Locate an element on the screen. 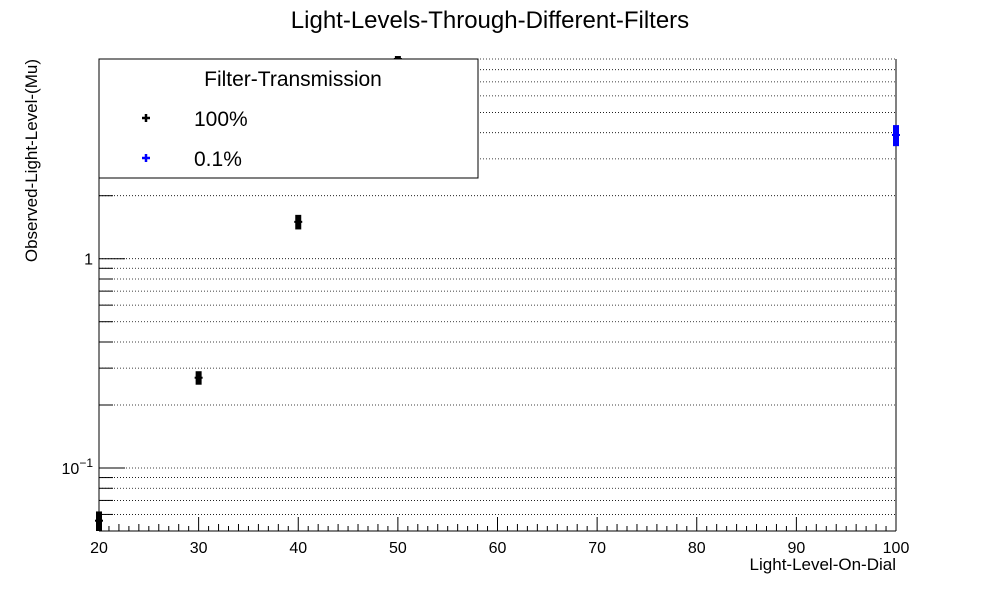 The height and width of the screenshot is (590, 996). x-tick-label: 60 is located at coordinates (498, 548).